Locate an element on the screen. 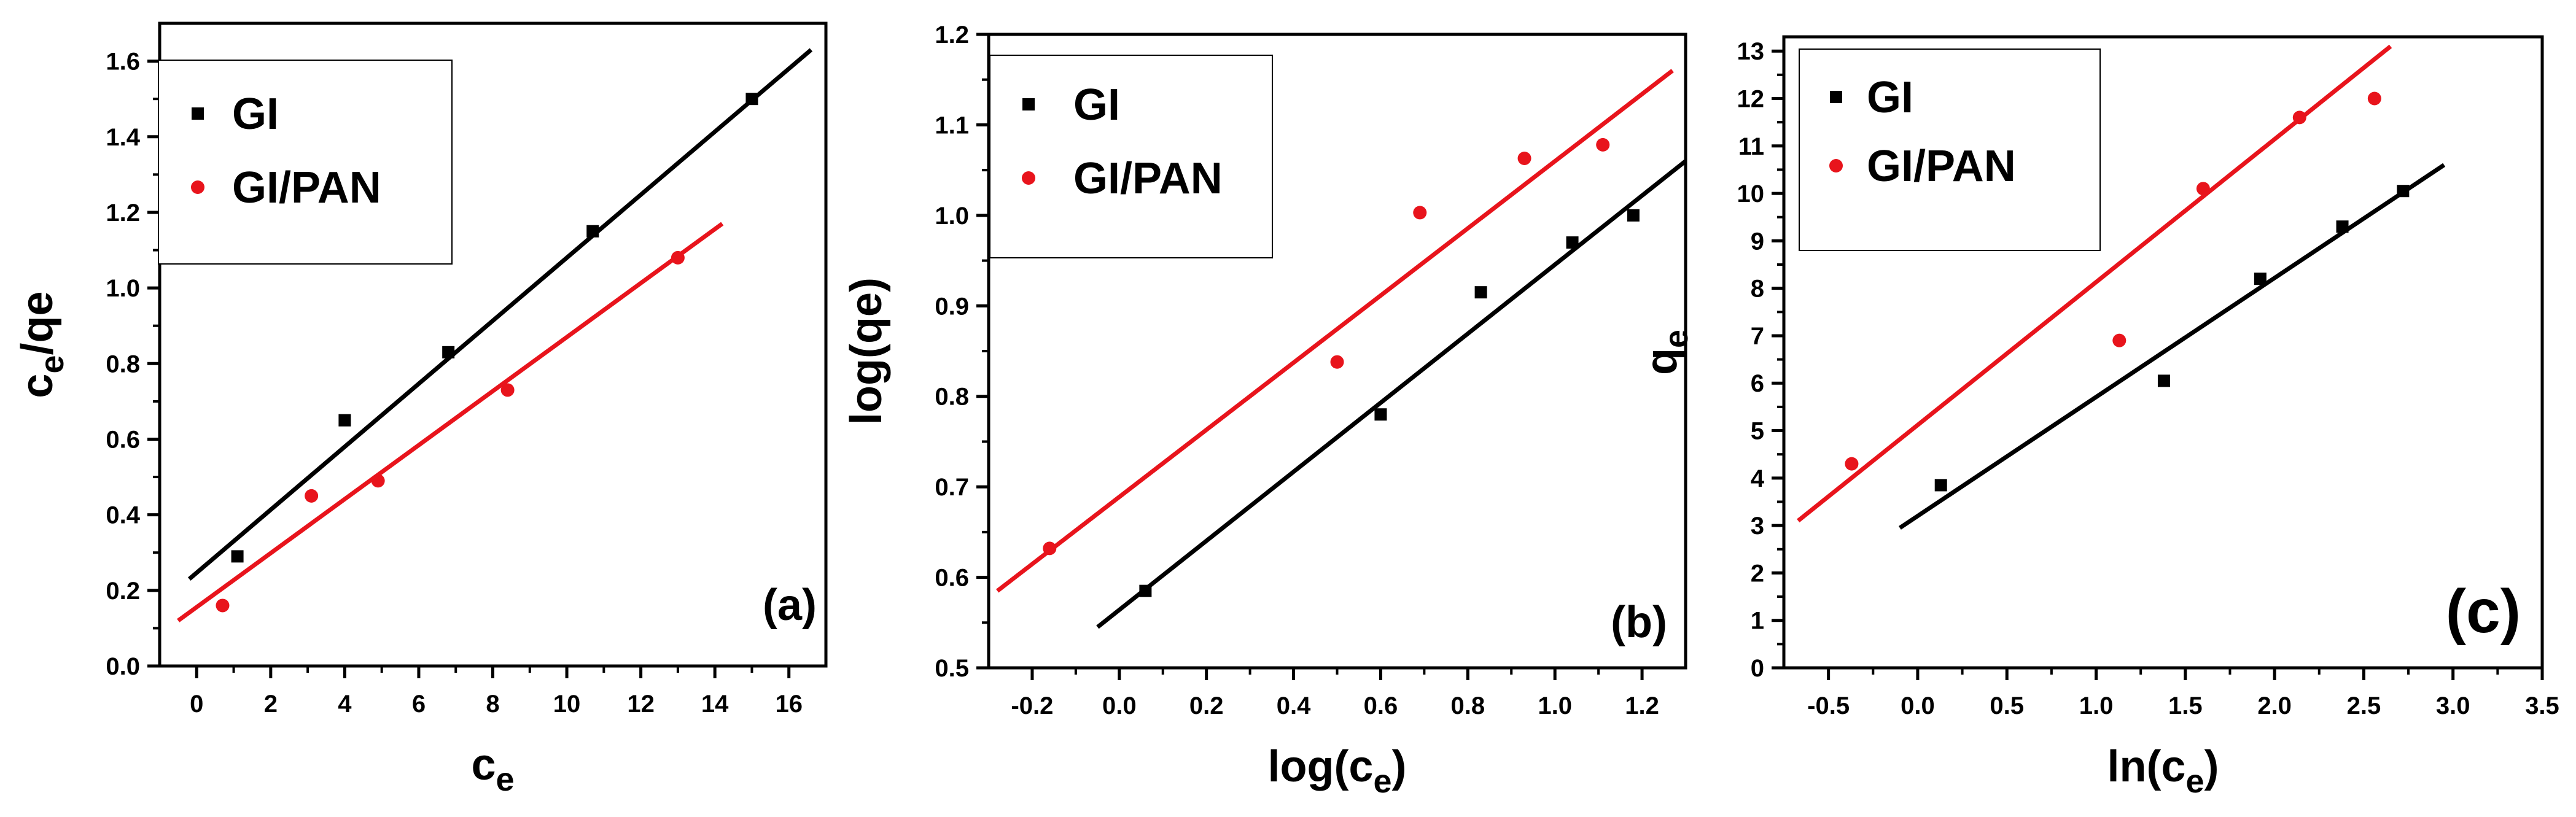  x-tick-label: 3.0 is located at coordinates (2453, 705).